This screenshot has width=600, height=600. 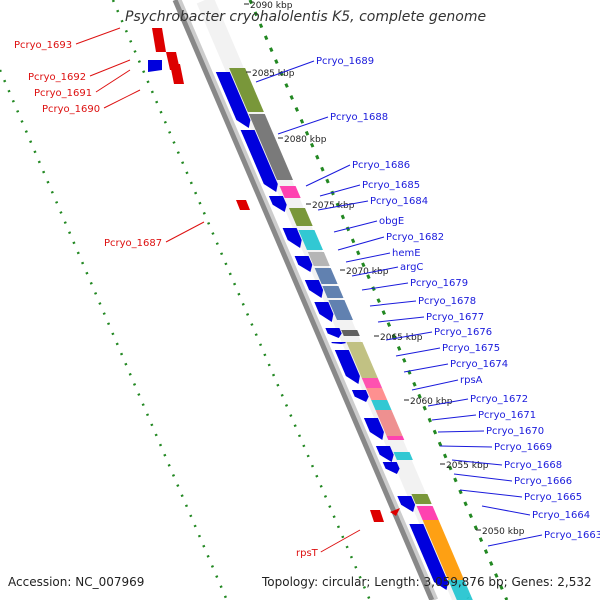 What do you see at coordinates (63, 93) in the screenshot?
I see `reverse-gene-label: Pcryo_1691` at bounding box center [63, 93].